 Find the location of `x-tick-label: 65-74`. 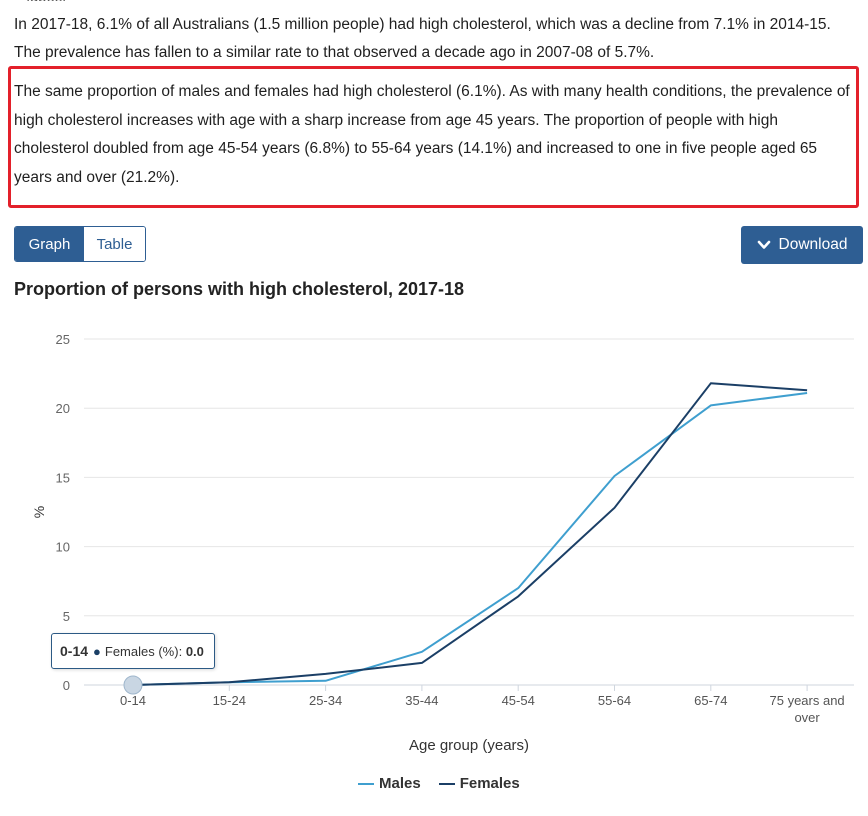

x-tick-label: 65-74 is located at coordinates (710, 700).